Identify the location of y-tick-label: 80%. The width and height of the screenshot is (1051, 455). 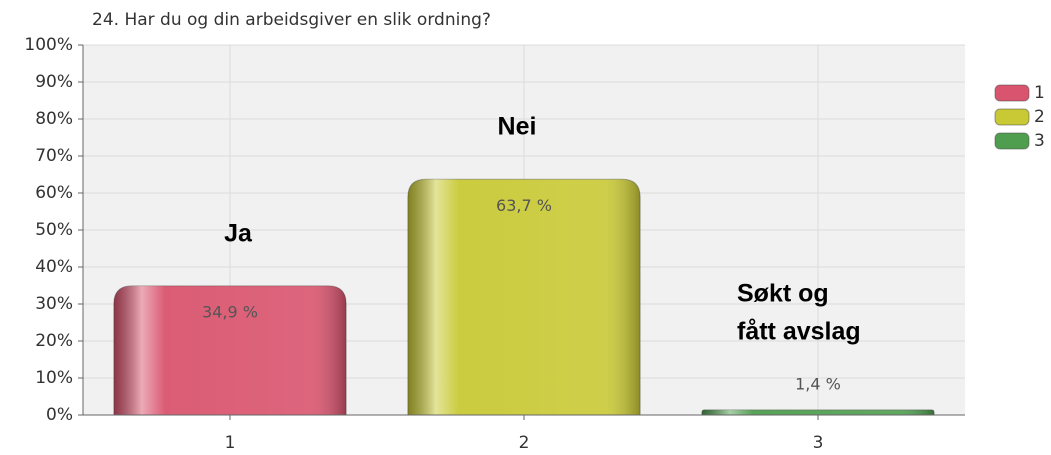
(54, 119).